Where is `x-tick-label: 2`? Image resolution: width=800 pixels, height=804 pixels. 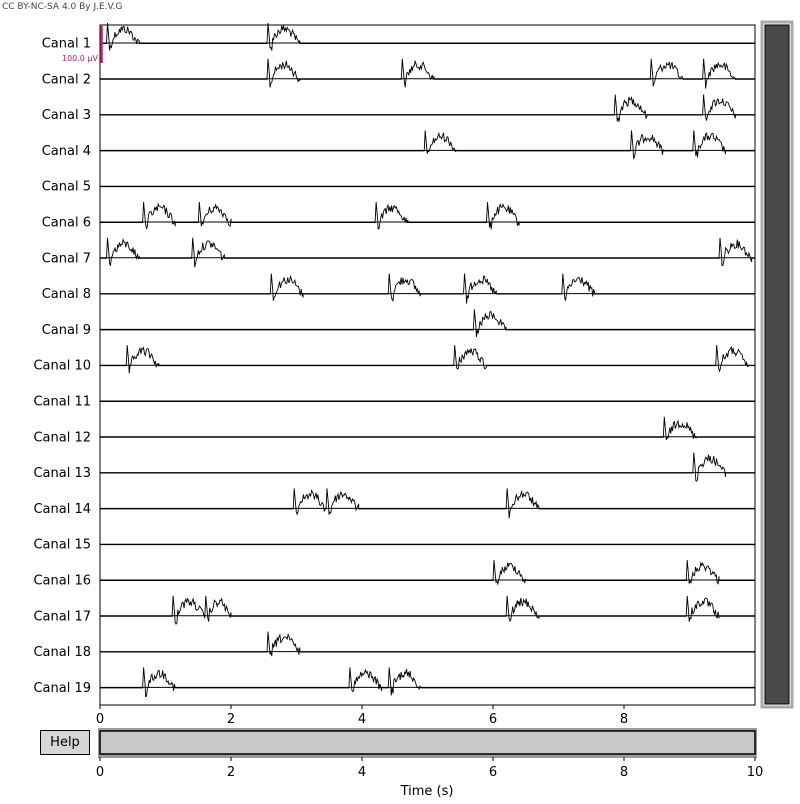 x-tick-label: 2 is located at coordinates (231, 719).